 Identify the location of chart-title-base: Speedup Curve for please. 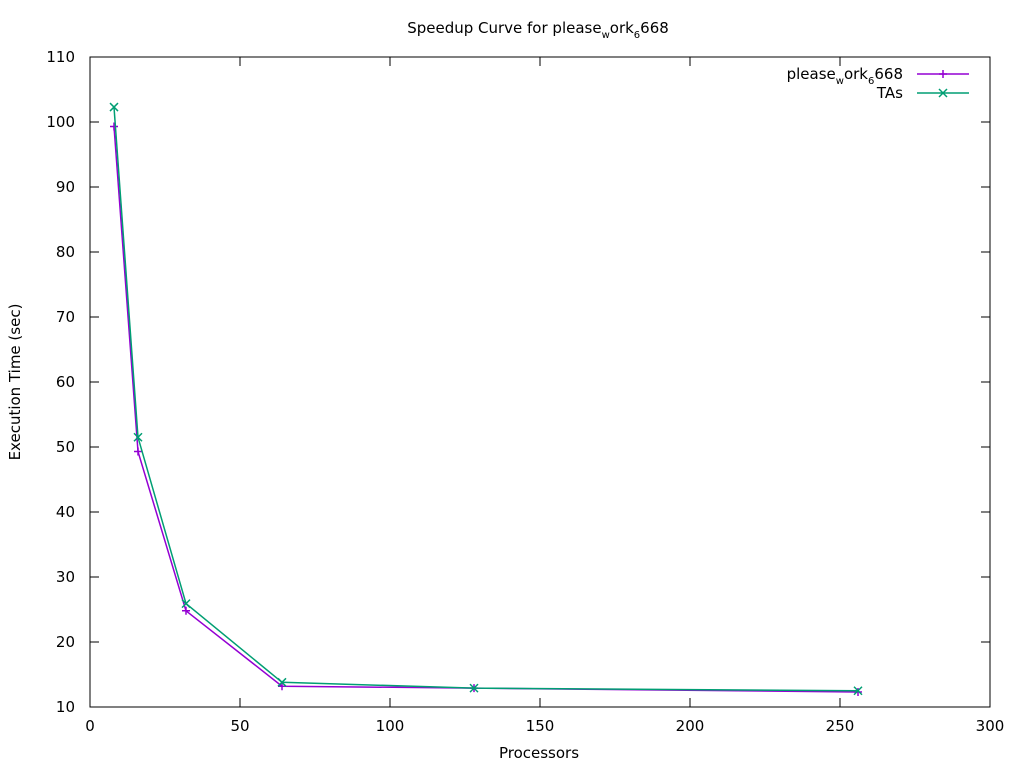
(504, 28).